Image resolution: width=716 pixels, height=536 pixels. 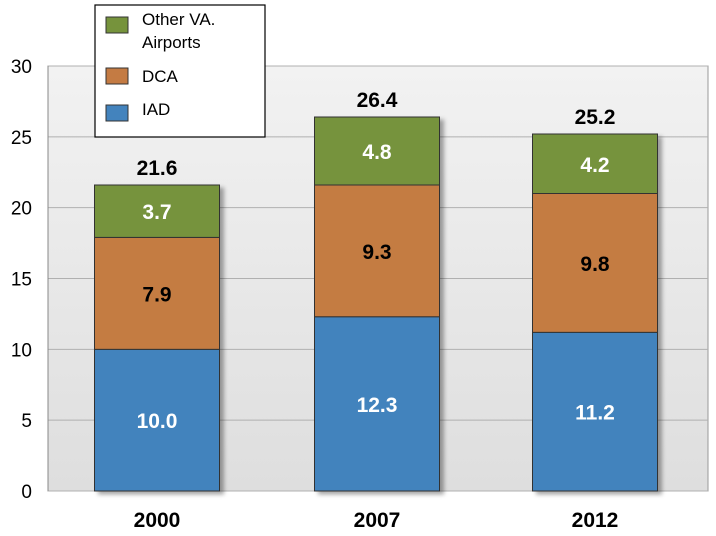 I want to click on value-label: 7.9, so click(x=156, y=294).